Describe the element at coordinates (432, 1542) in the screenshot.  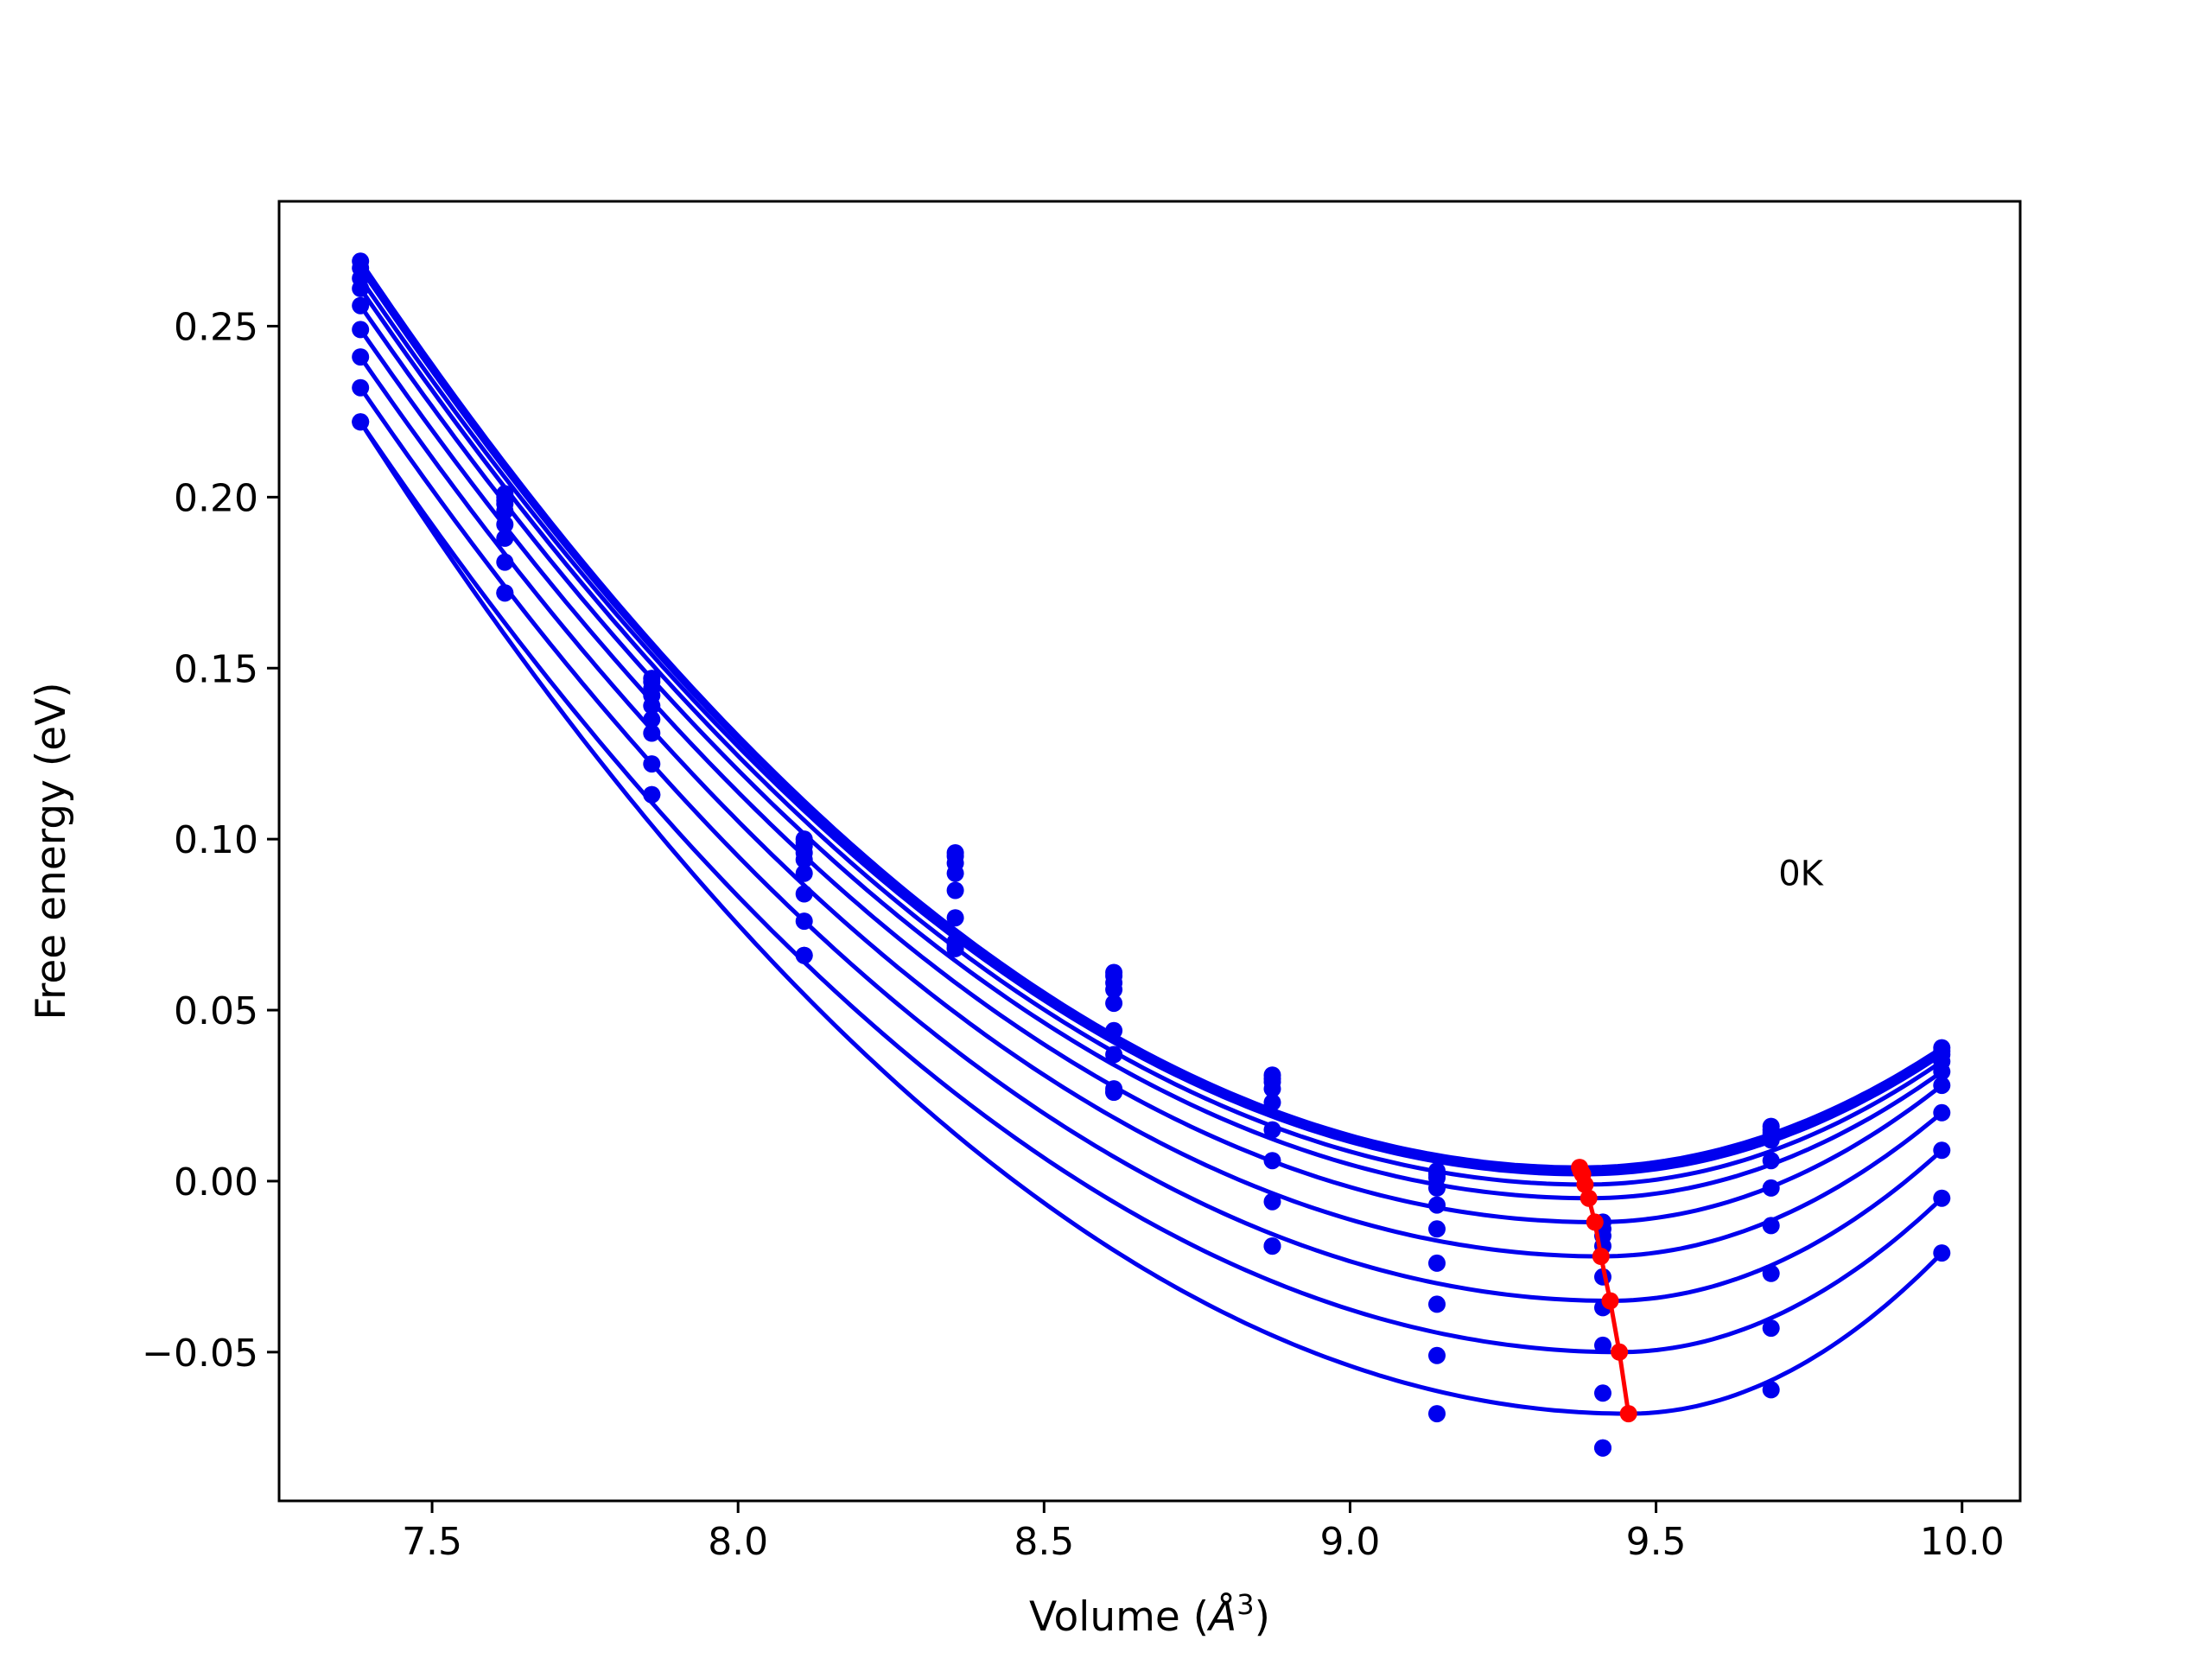
I see `x-tick-label: 7.5` at that location.